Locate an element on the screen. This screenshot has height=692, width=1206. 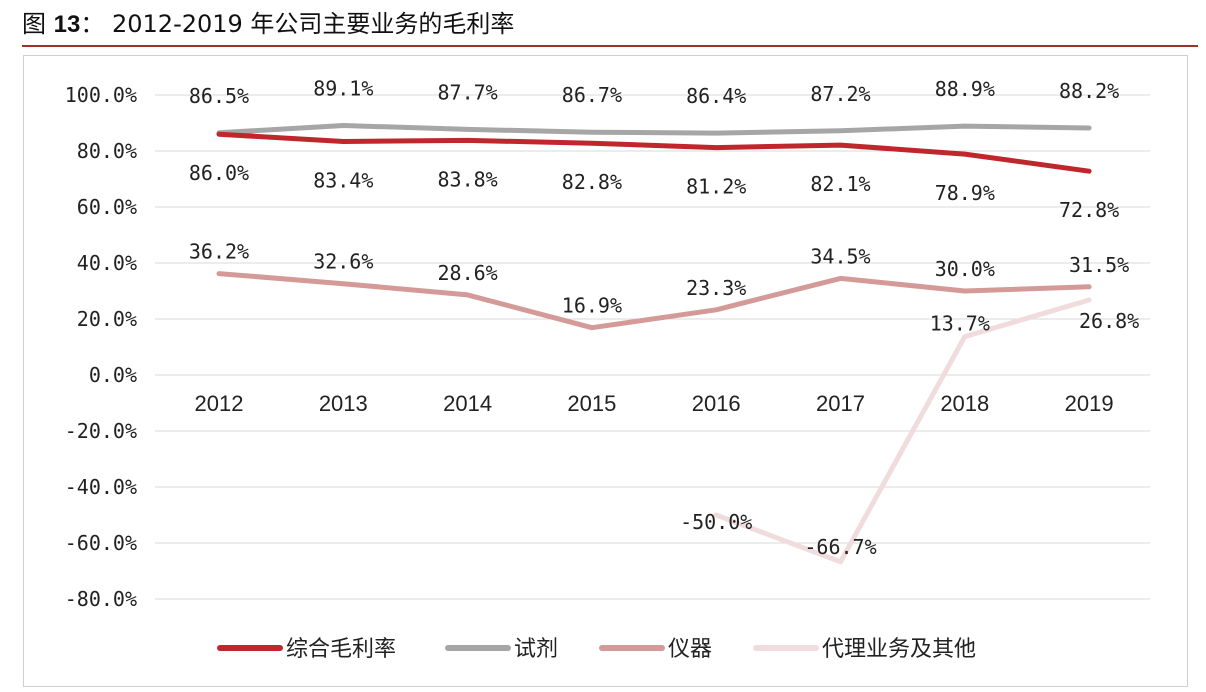
data-label: -66.7% is located at coordinates (840, 547).